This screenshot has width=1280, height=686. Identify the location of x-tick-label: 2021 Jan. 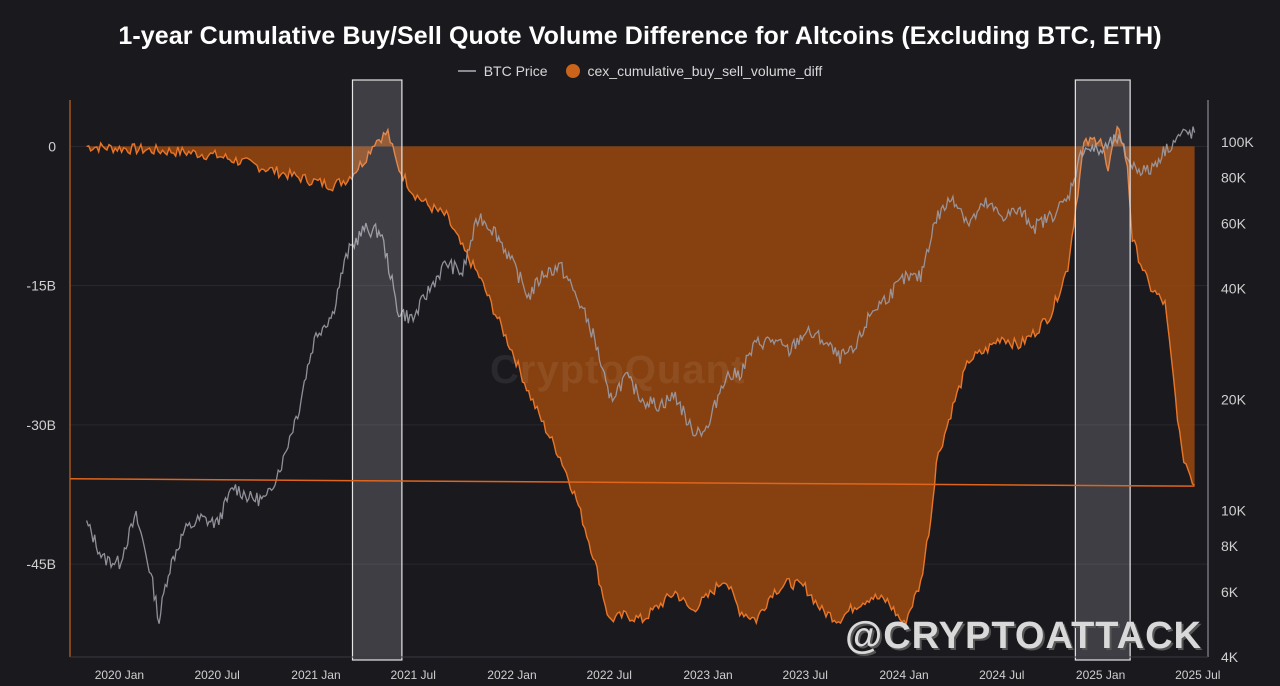
(315, 675).